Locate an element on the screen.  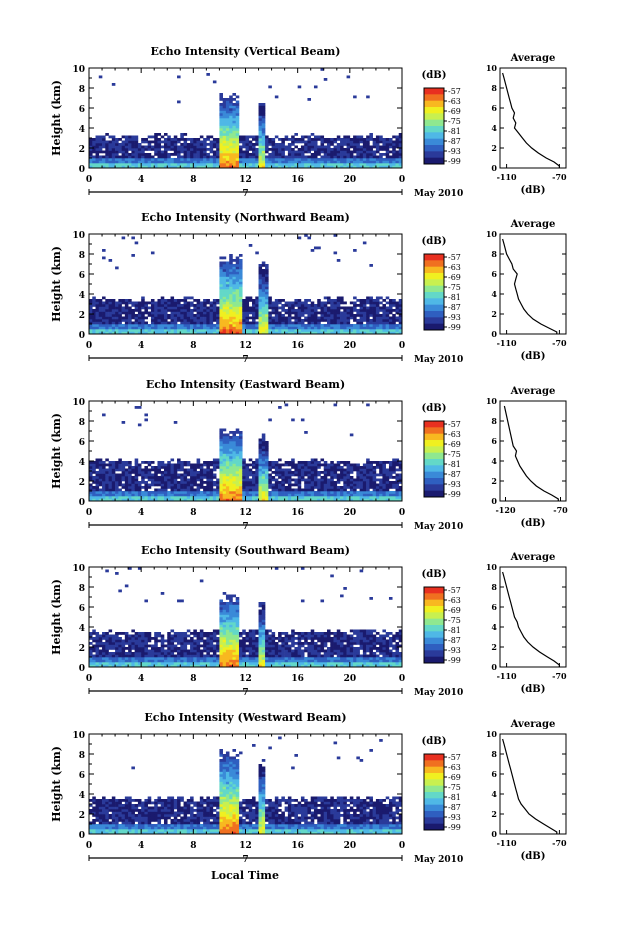
profile-y-tick-label: 2 is located at coordinates (494, 314).